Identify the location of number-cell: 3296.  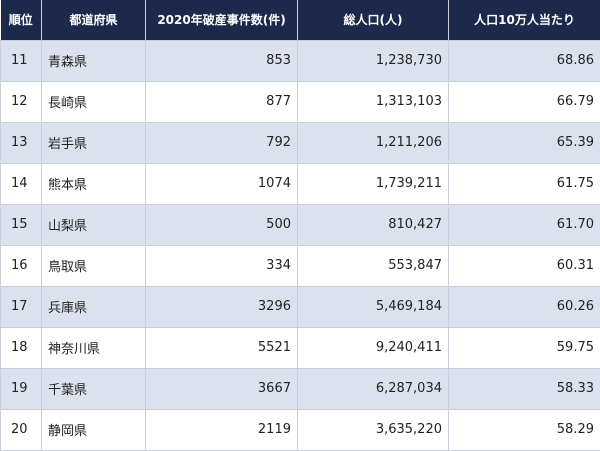
(222, 306).